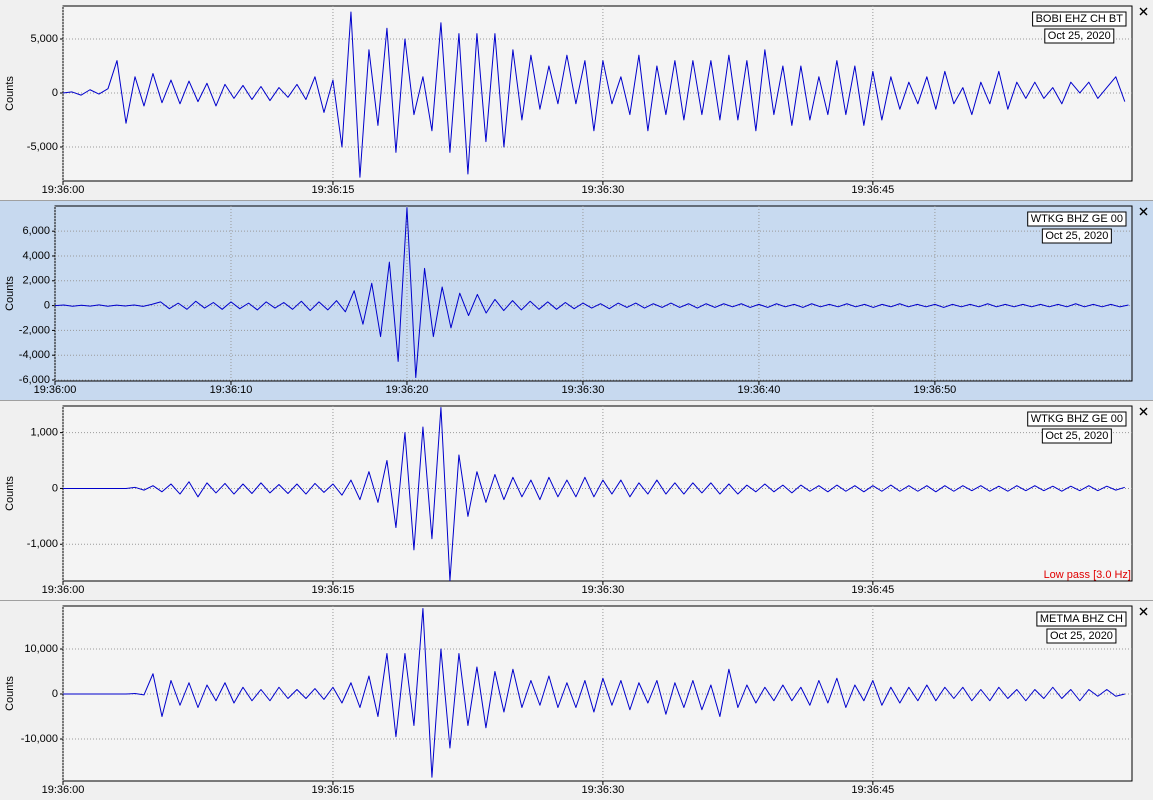  What do you see at coordinates (42, 147) in the screenshot?
I see `y-tick-label: -5,000` at bounding box center [42, 147].